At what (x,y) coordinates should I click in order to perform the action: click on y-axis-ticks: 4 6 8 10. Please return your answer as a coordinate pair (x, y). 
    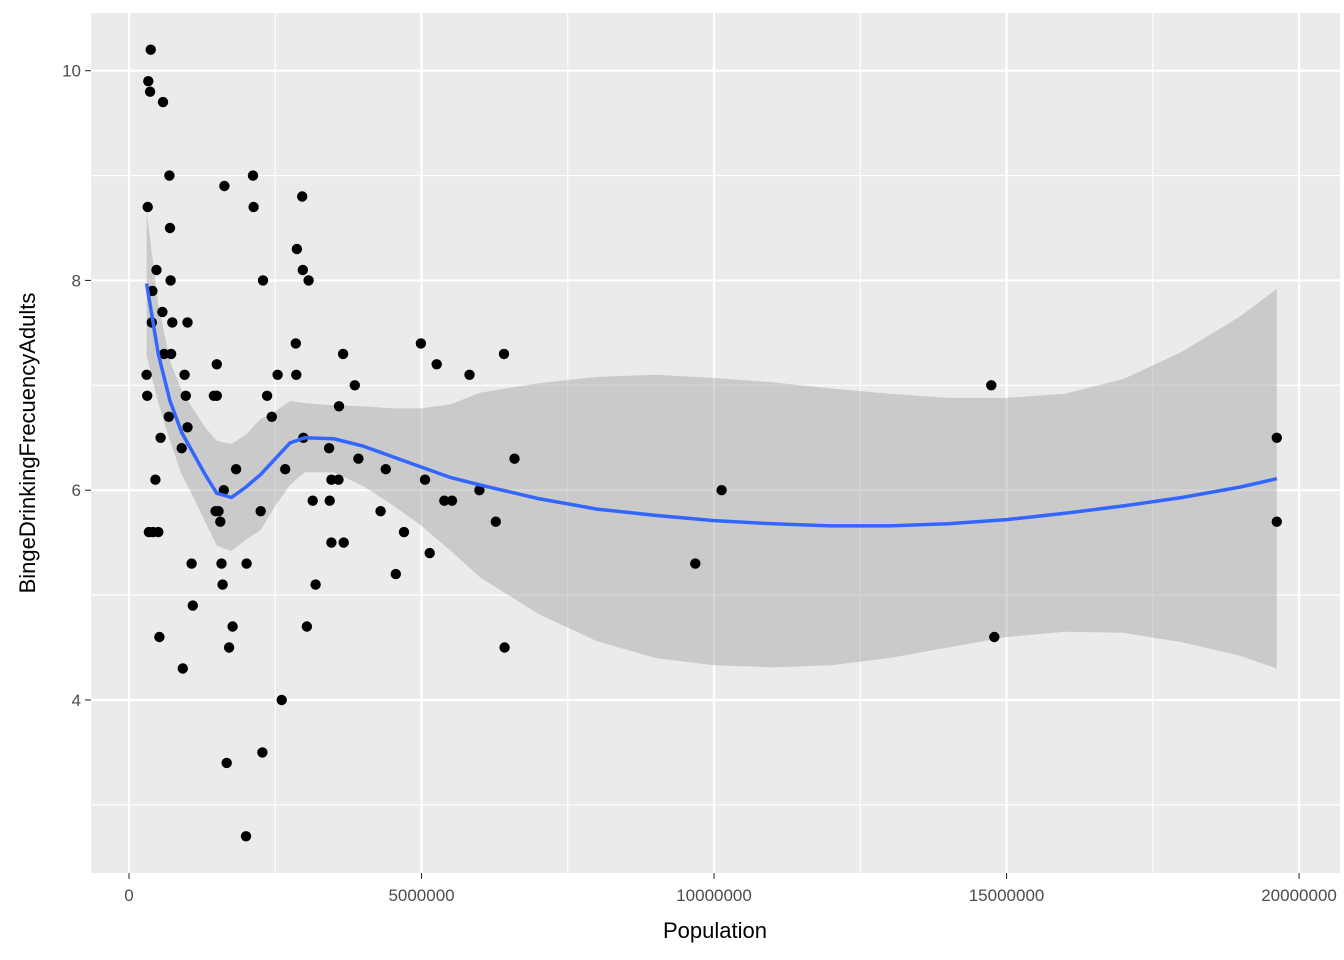
    Looking at the image, I should click on (76, 386).